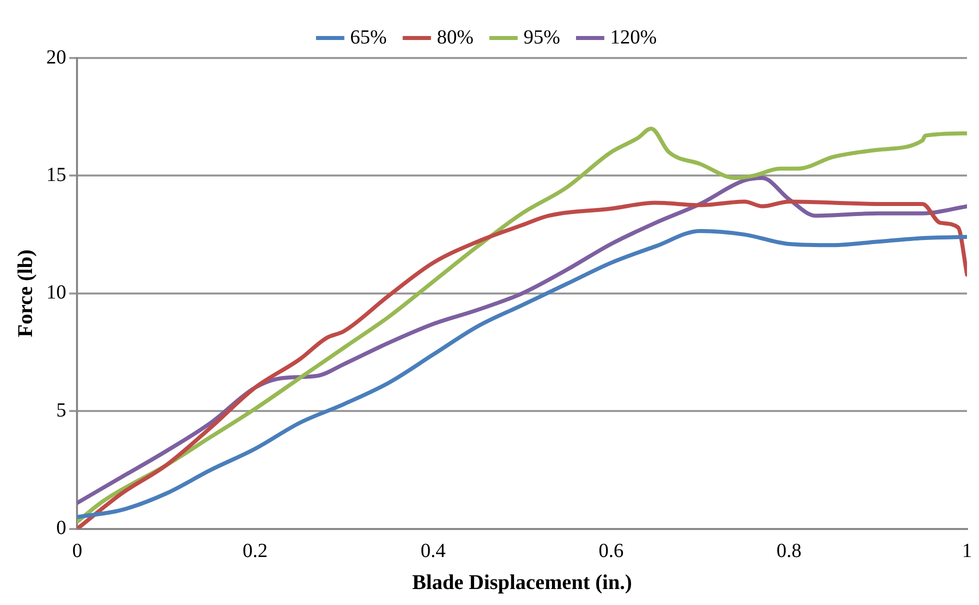 The width and height of the screenshot is (979, 605). I want to click on x-tick-label: 0.4, so click(433, 551).